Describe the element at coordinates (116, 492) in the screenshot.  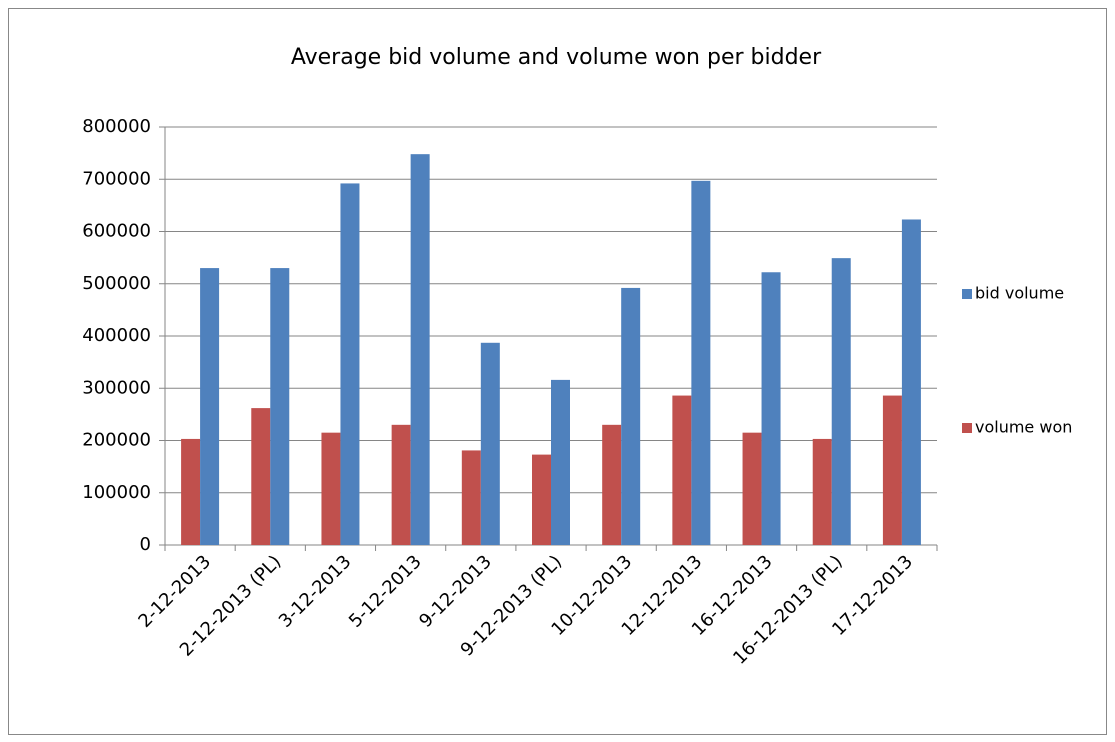
I see `y-tick-label: 100000` at that location.